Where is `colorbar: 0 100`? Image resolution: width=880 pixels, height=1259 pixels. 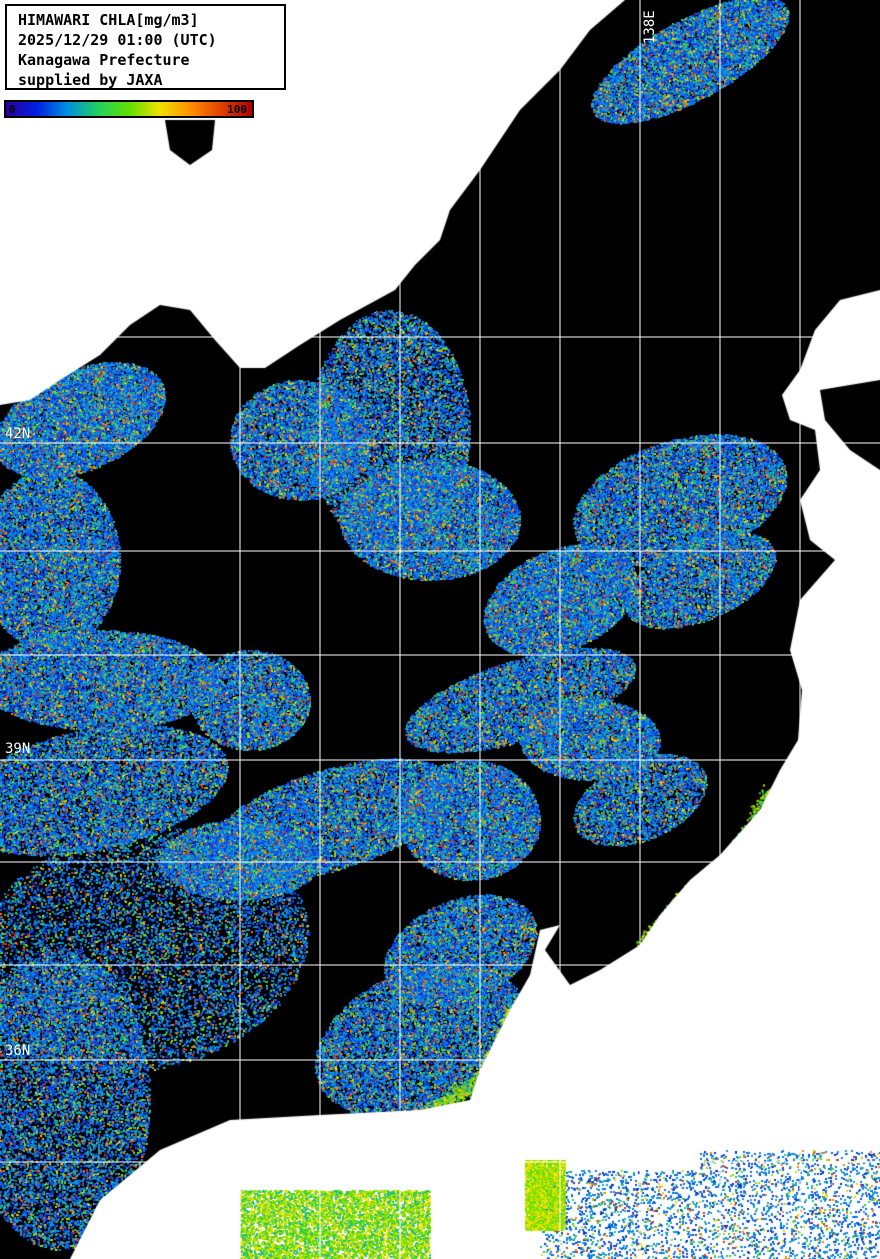
colorbar: 0 100 is located at coordinates (129, 109).